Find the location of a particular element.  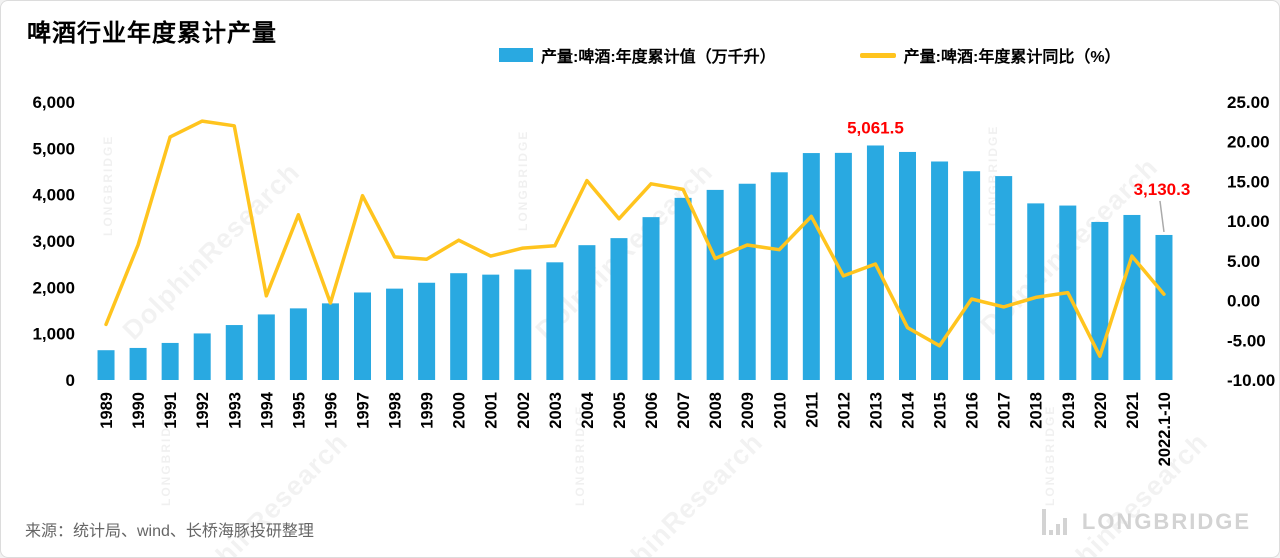

bar-series-swatch is located at coordinates (516, 55).